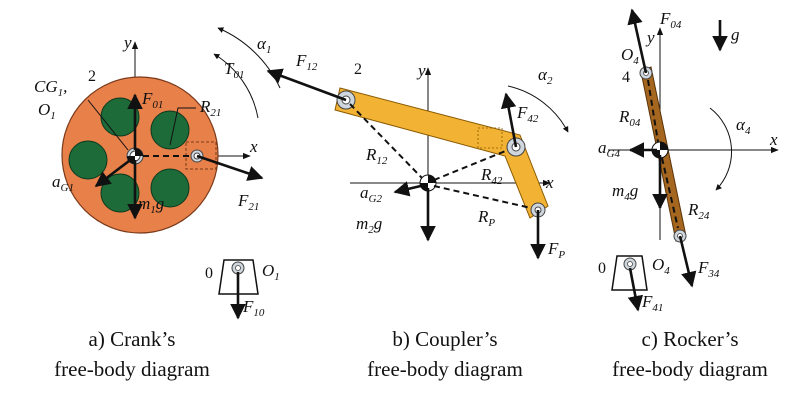 The image size is (796, 404). I want to click on coupler-cg-quadrants, so click(428, 183).